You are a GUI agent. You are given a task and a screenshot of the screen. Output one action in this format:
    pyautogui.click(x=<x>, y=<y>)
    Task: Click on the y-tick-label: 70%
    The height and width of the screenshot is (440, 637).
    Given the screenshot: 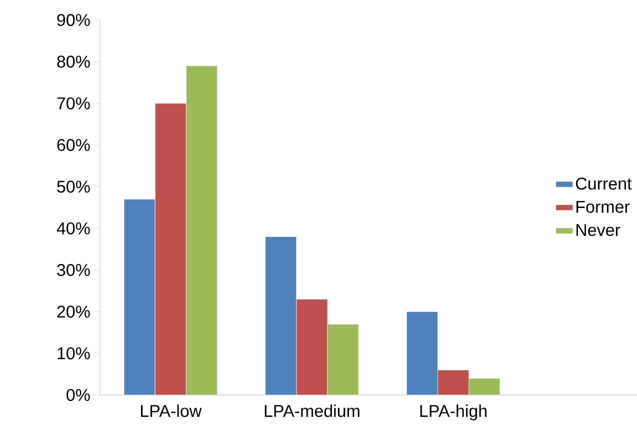 What is the action you would take?
    pyautogui.click(x=73, y=103)
    